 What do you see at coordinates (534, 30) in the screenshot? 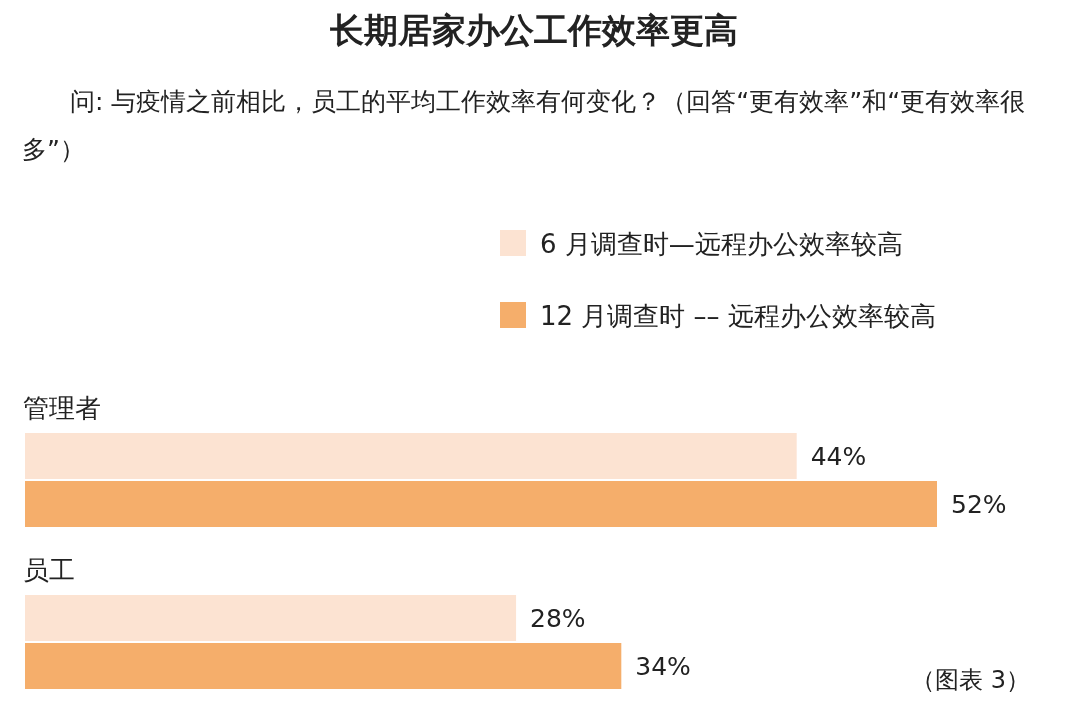
I see `title: 长期居家办公工作效率更高` at bounding box center [534, 30].